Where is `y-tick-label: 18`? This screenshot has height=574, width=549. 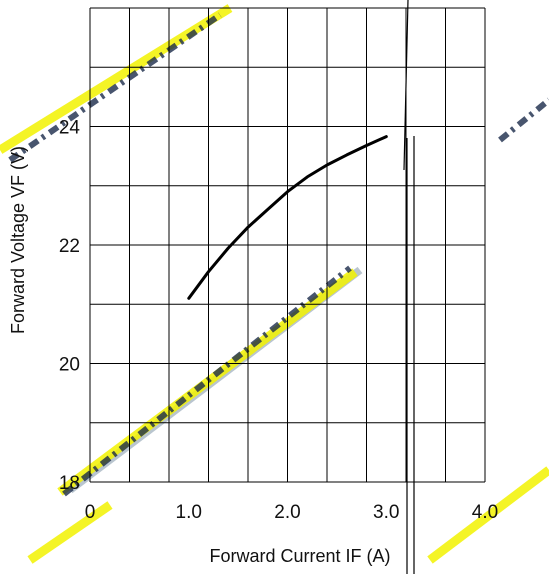
y-tick-label: 18 is located at coordinates (69, 483).